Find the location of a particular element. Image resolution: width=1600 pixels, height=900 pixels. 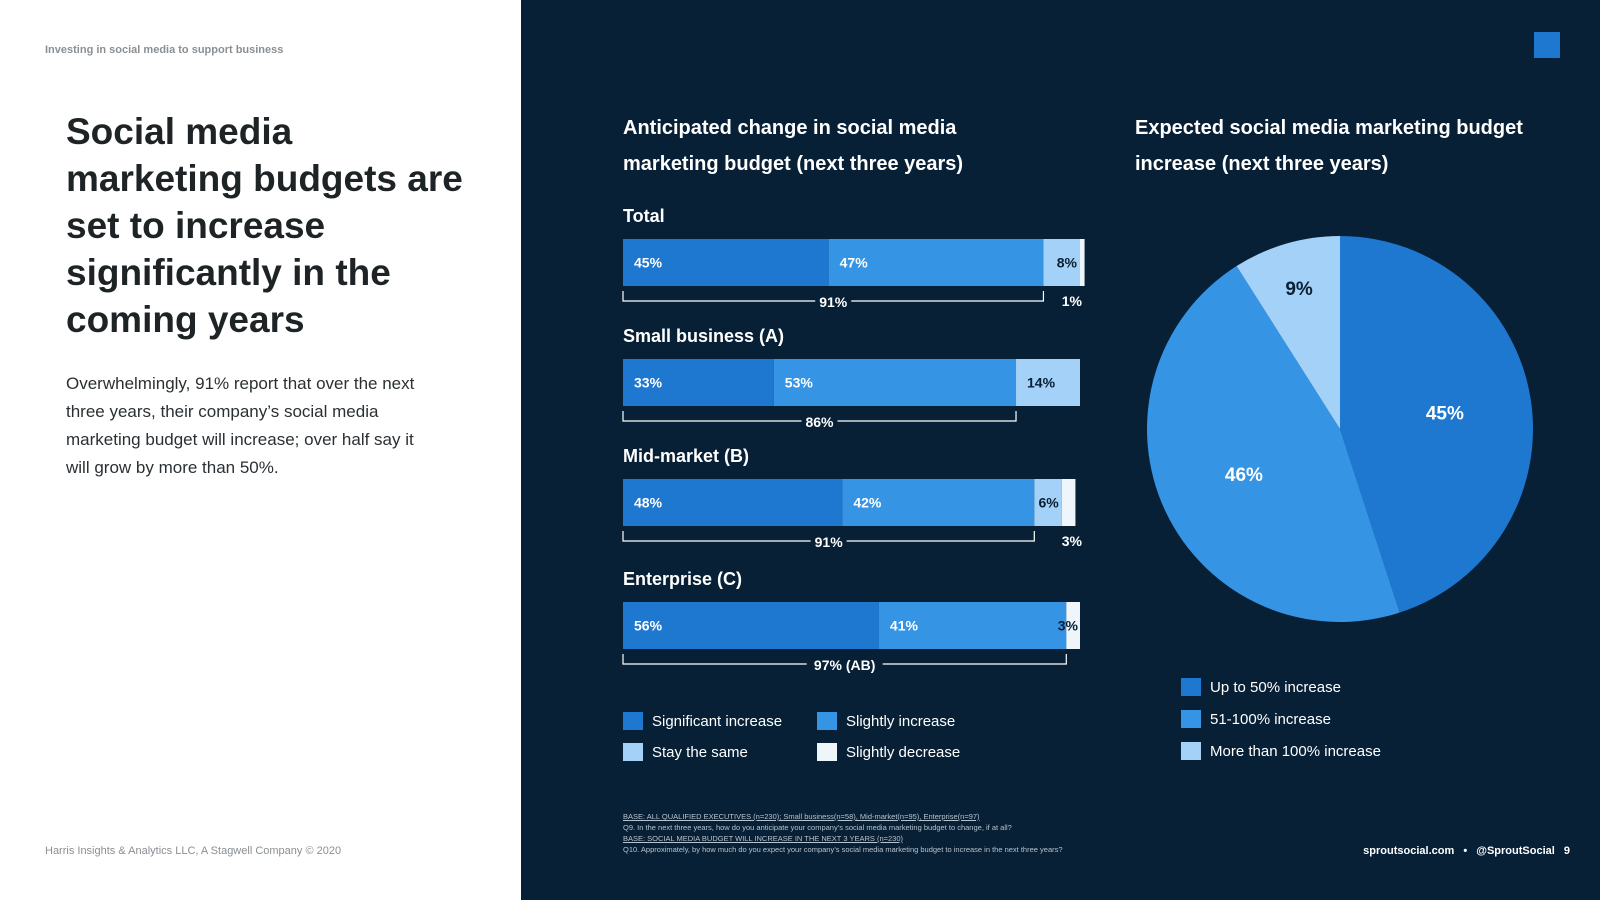

bar-value-label: 14% is located at coordinates (1041, 383).